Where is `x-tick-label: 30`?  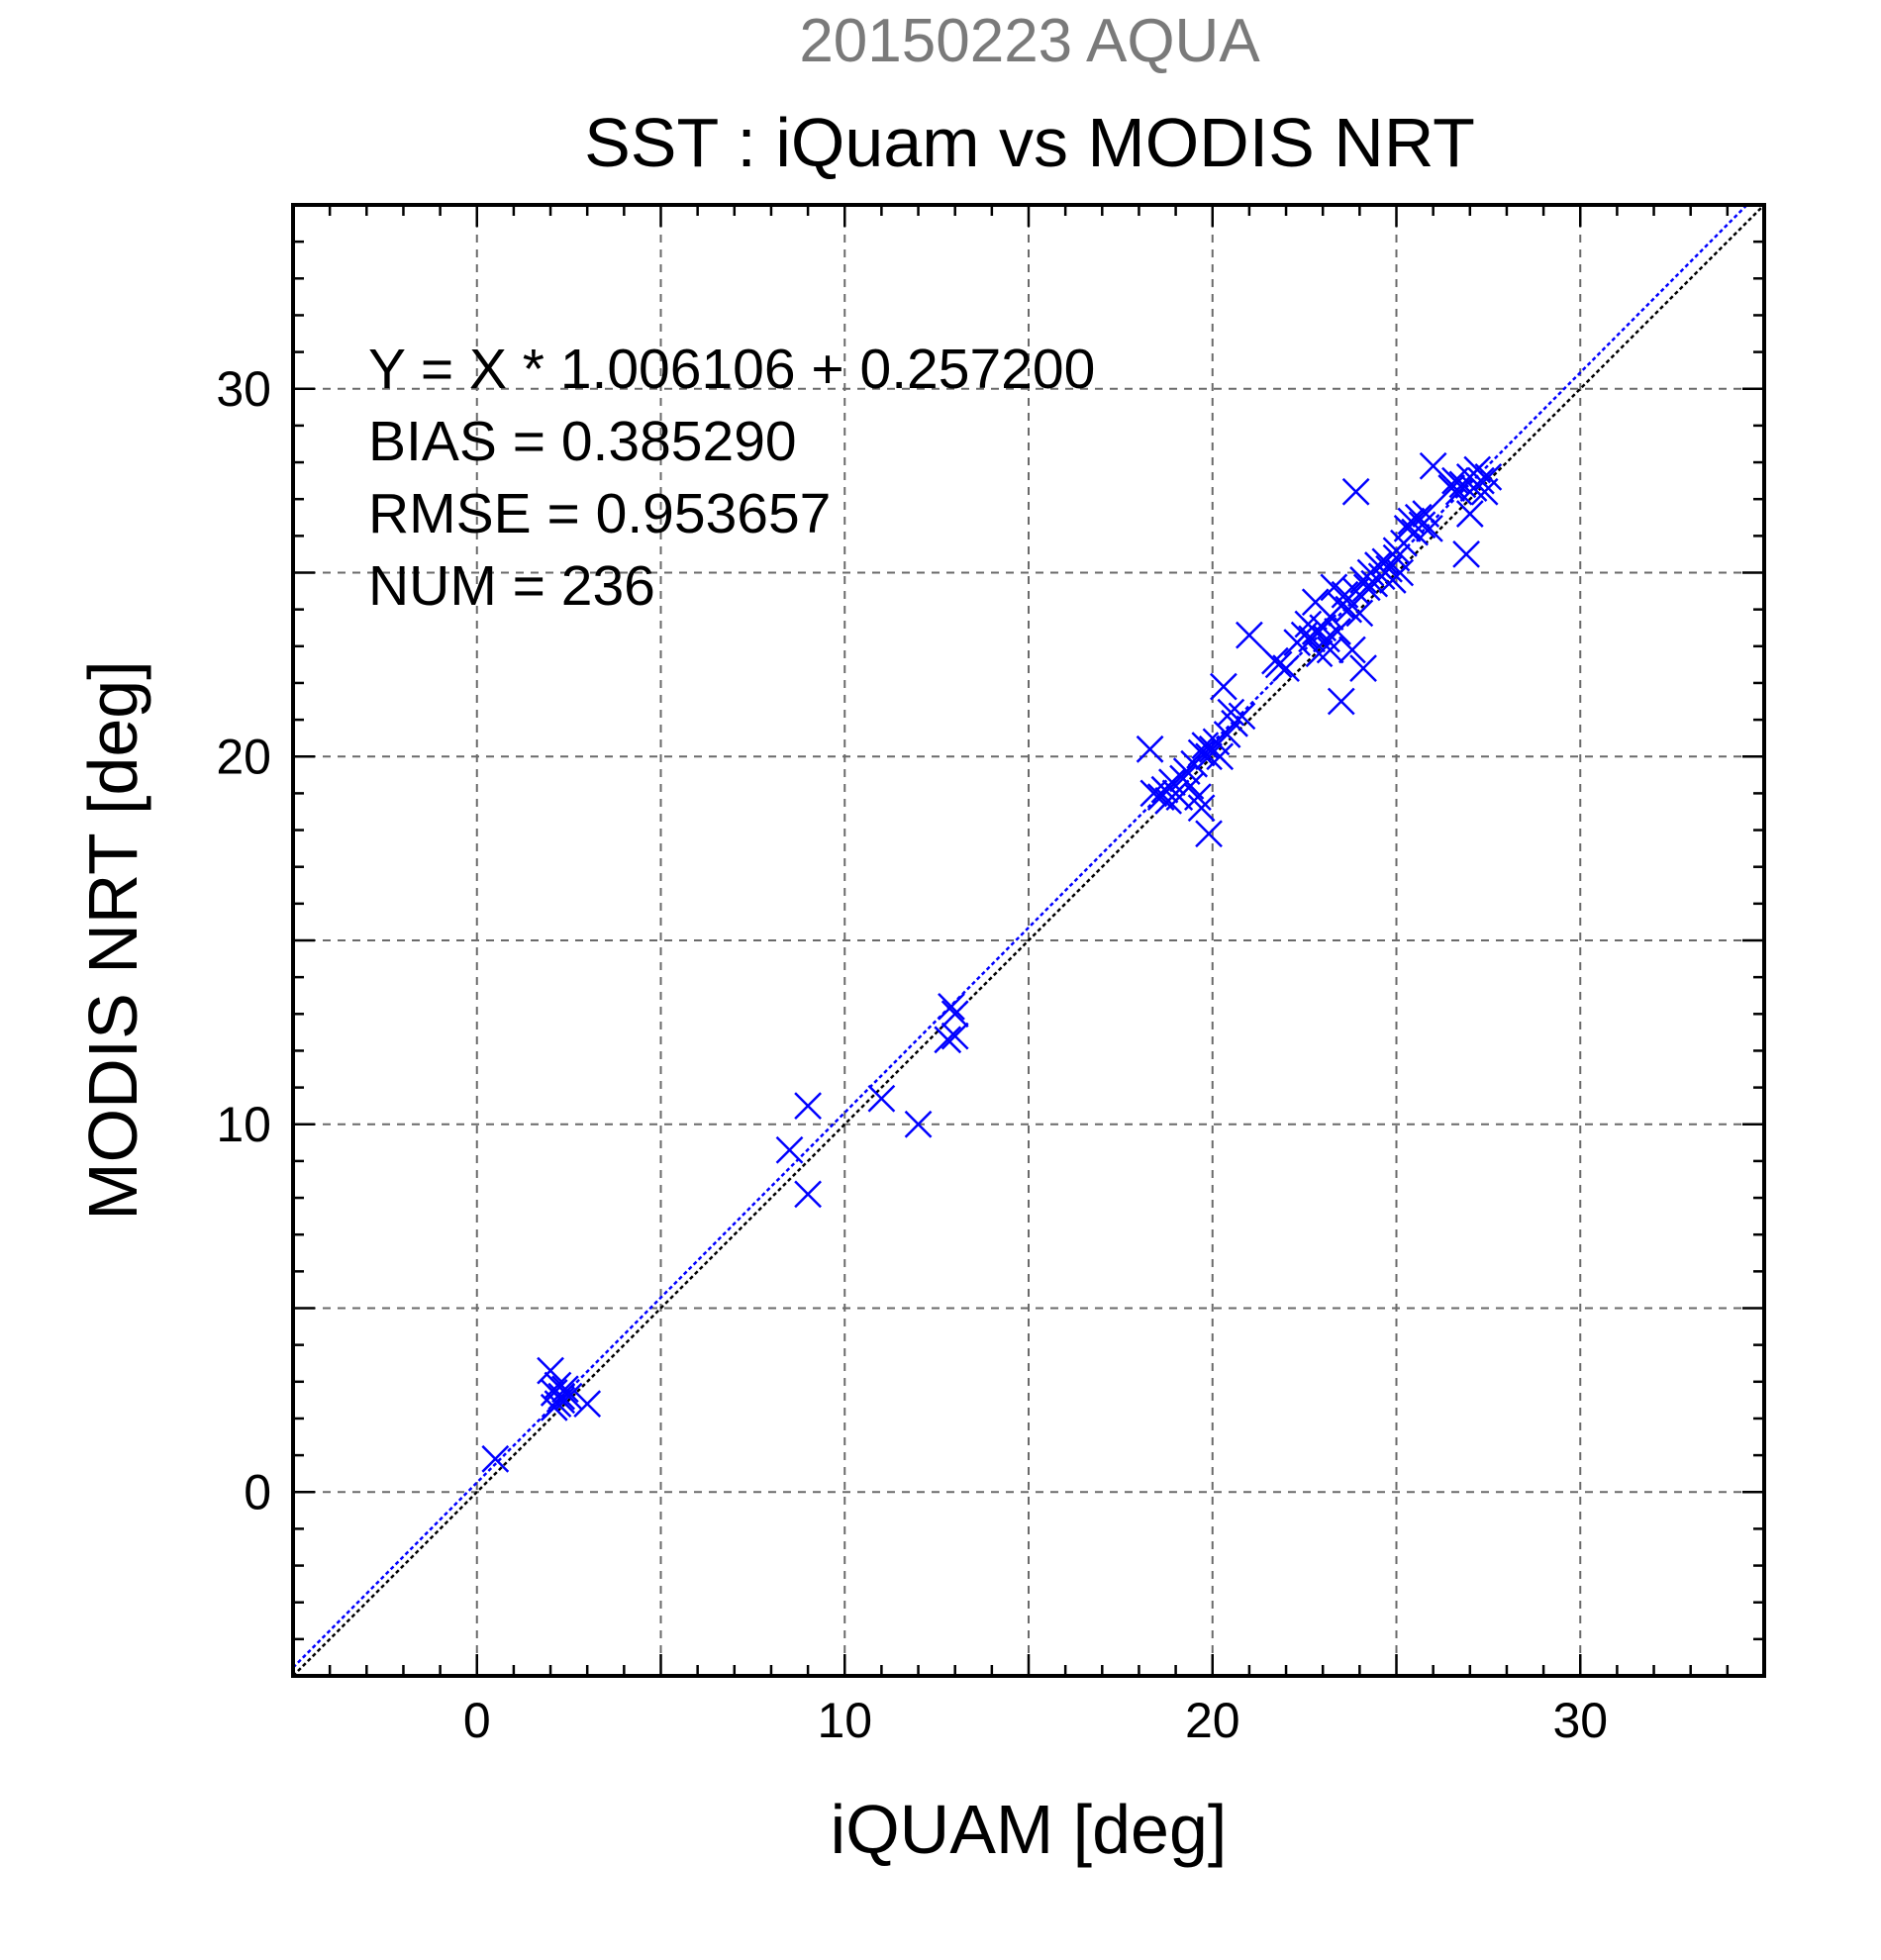
x-tick-label: 30 is located at coordinates (1580, 1720).